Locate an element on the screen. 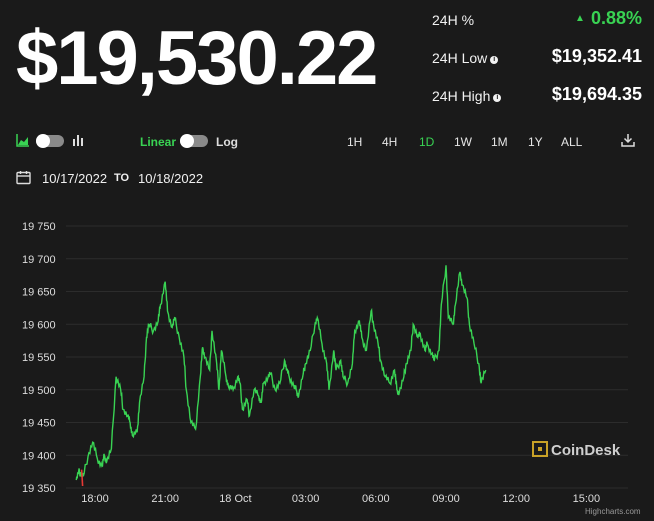 The image size is (654, 521). bar-chart-icon is located at coordinates (78, 141).